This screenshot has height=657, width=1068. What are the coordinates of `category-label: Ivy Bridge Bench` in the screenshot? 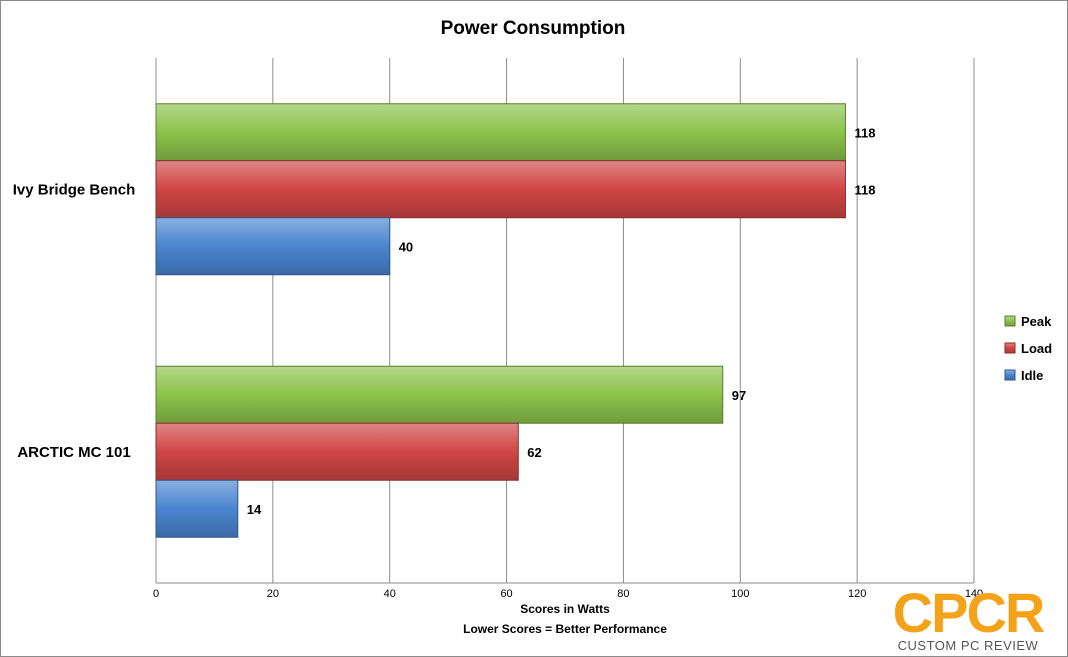 It's located at (74, 189).